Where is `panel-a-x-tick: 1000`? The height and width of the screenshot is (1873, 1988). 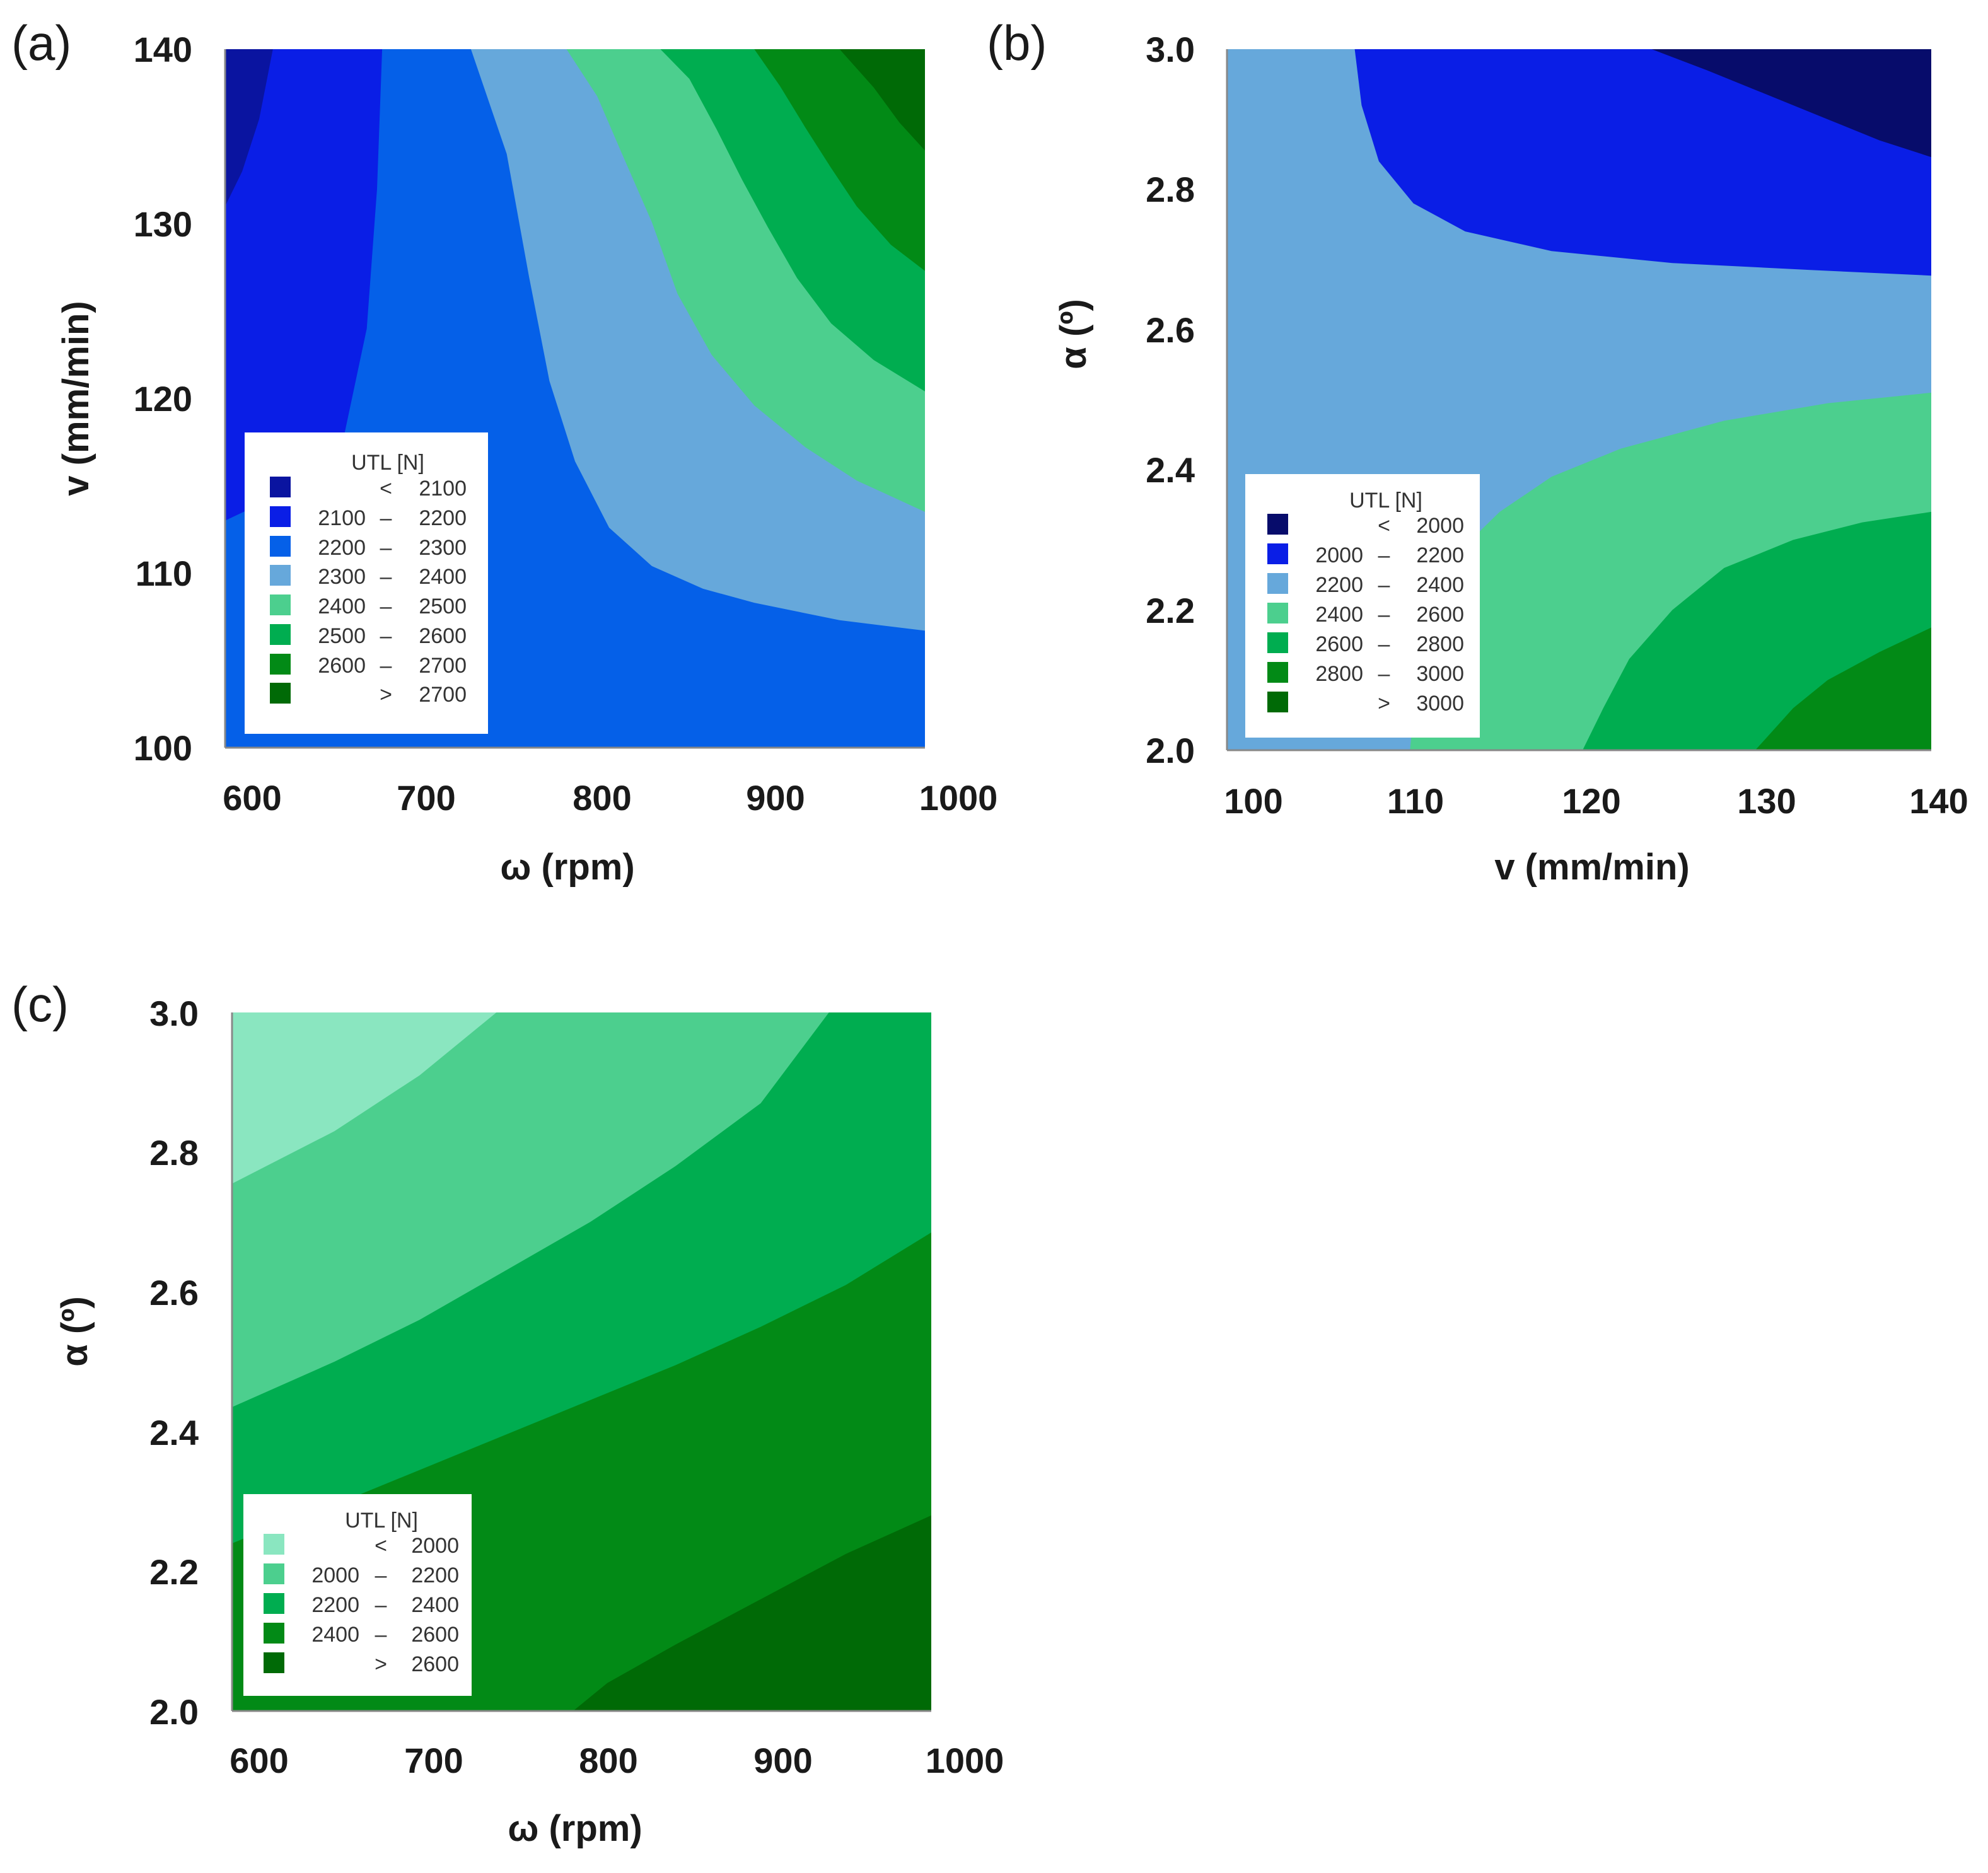 panel-a-x-tick: 1000 is located at coordinates (959, 798).